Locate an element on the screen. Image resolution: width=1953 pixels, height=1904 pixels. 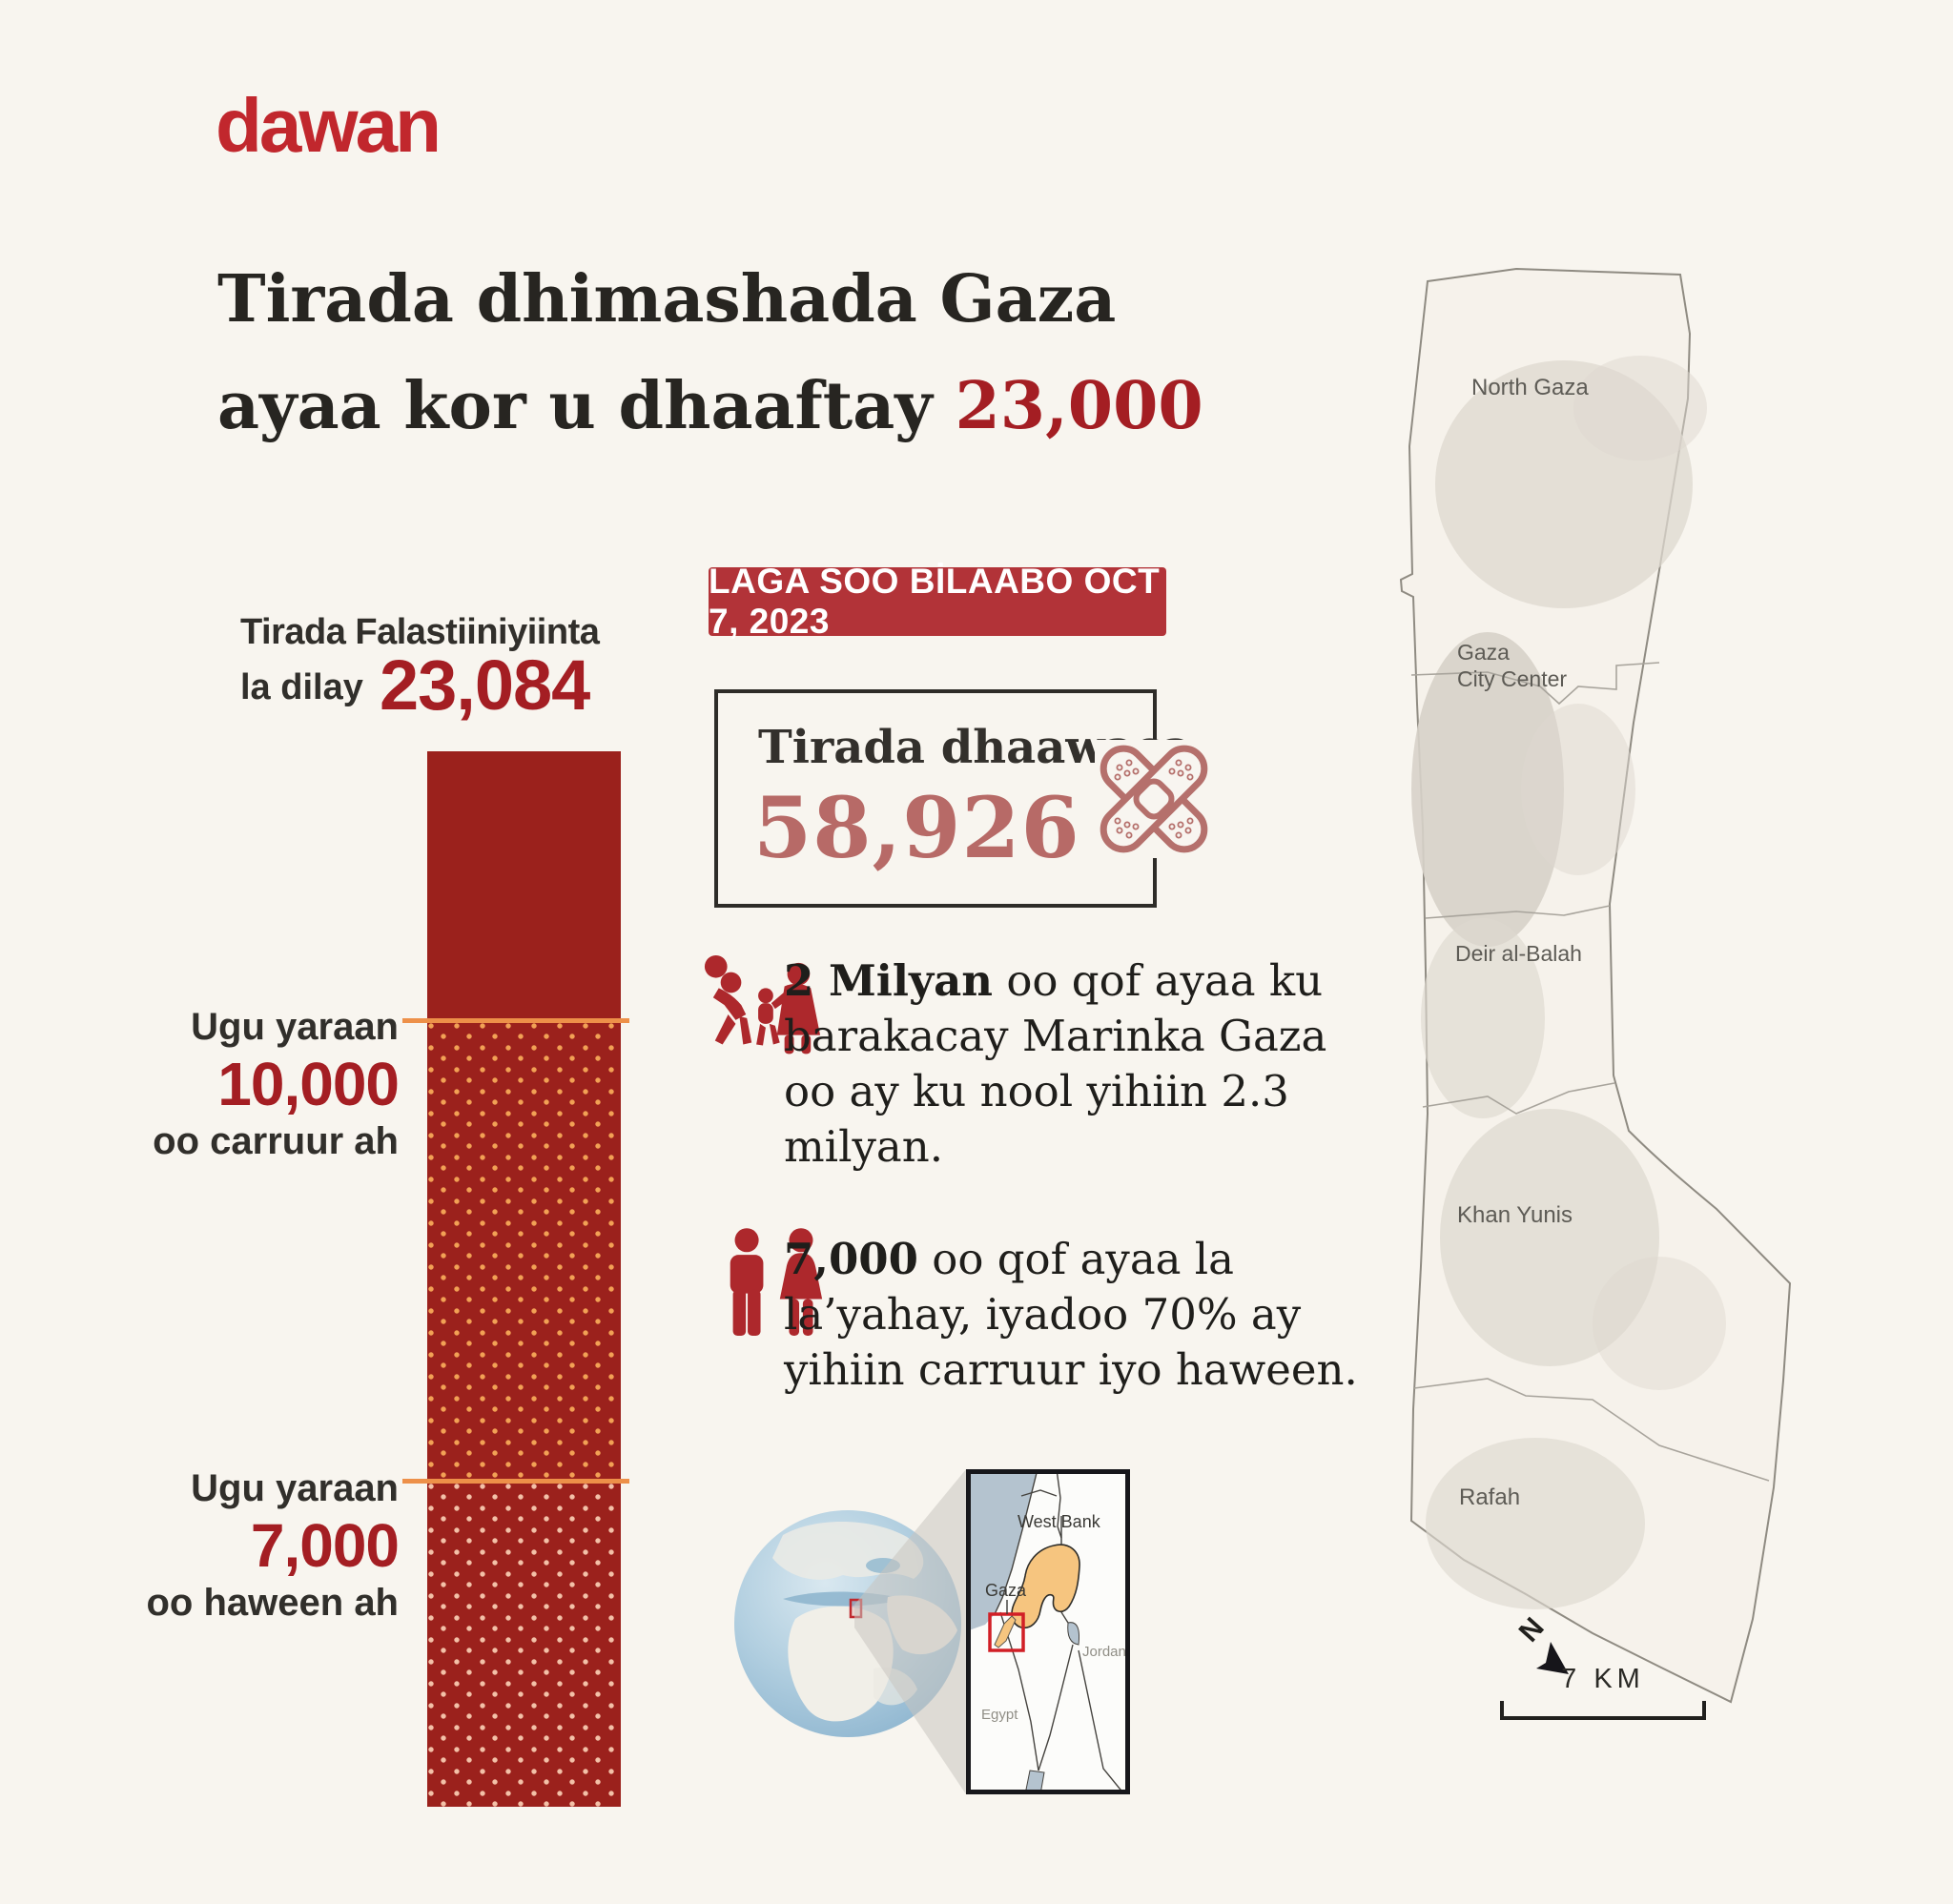
map-label-khan-yunis: Khan Yunis is located at coordinates (1515, 1215).